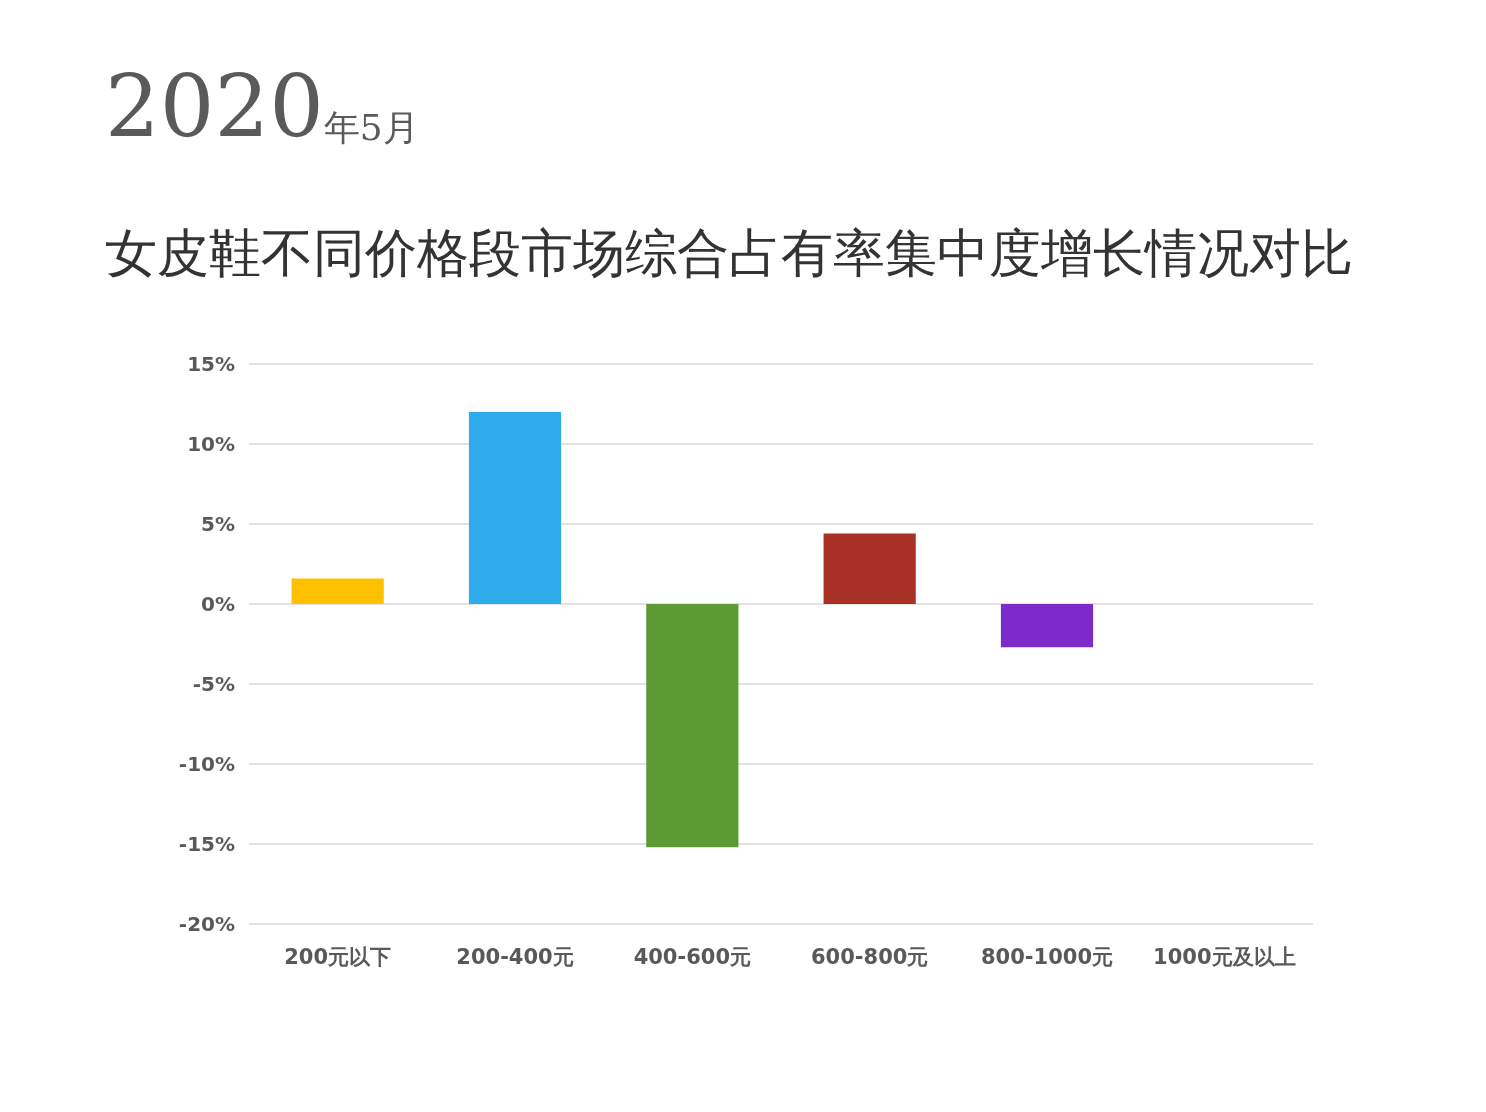 This screenshot has height=1112, width=1486. Describe the element at coordinates (211, 444) in the screenshot. I see `y-tick-label: 10%` at that location.